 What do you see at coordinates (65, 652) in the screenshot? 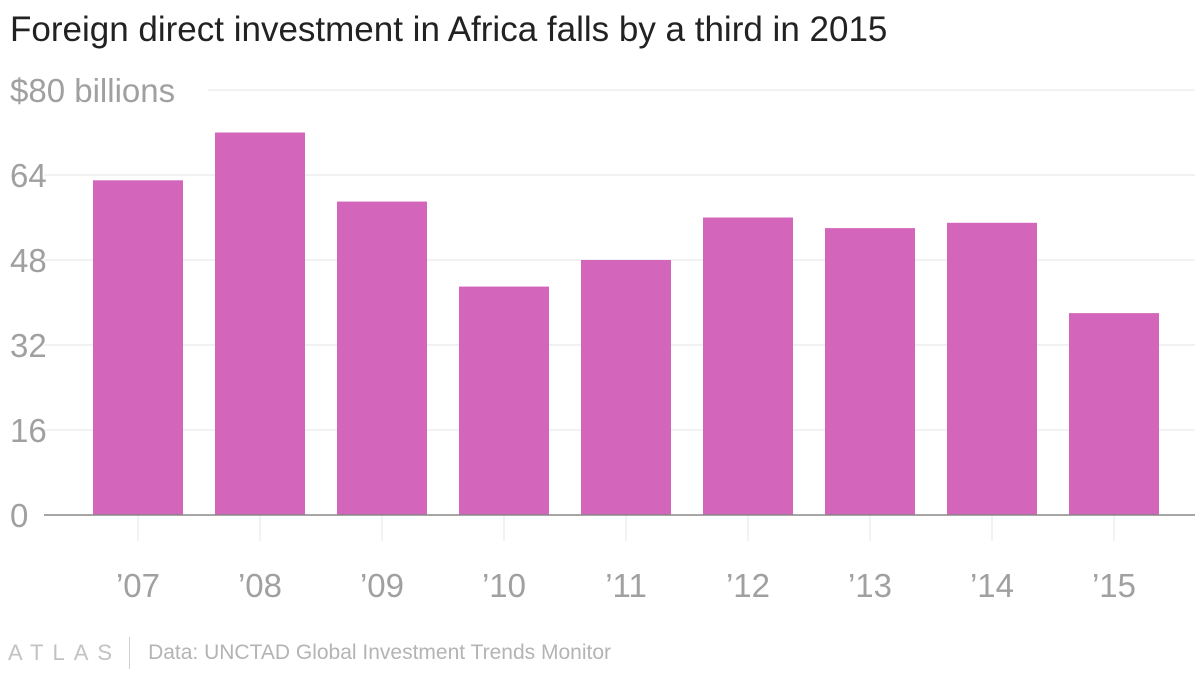
I see `atlas-logo: ATLAS` at bounding box center [65, 652].